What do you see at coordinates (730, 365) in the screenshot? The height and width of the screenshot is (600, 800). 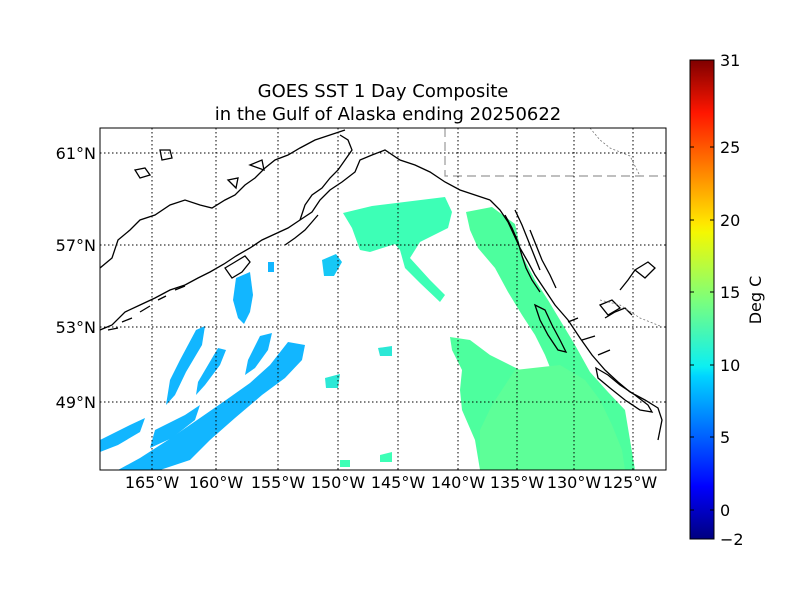 I see `colorbar-tick-10: 10` at bounding box center [730, 365].